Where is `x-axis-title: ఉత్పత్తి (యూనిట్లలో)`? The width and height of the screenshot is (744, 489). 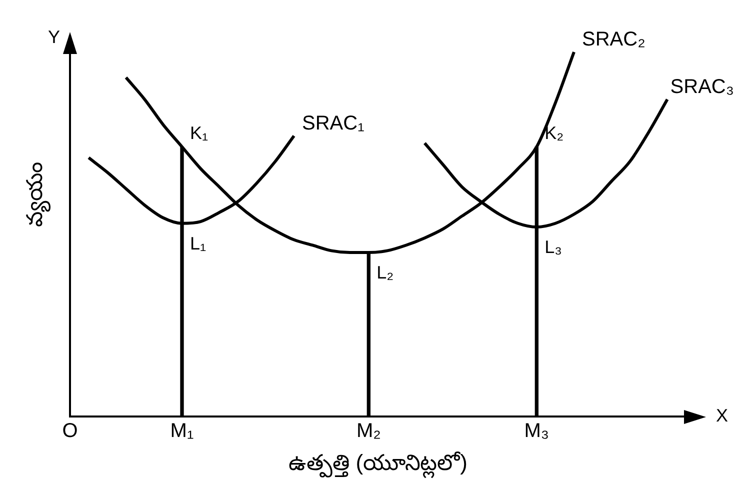
x-axis-title: ఉత్పత్తి (యూనిట్లలో) is located at coordinates (378, 464).